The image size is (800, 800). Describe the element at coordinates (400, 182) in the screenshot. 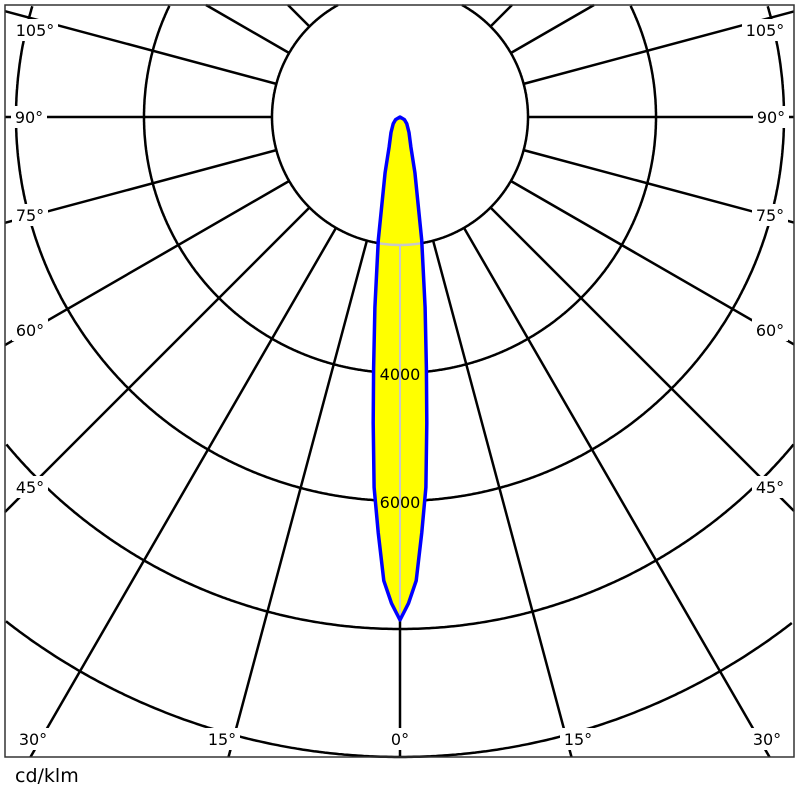

I see `inner-circle-gridline` at that location.